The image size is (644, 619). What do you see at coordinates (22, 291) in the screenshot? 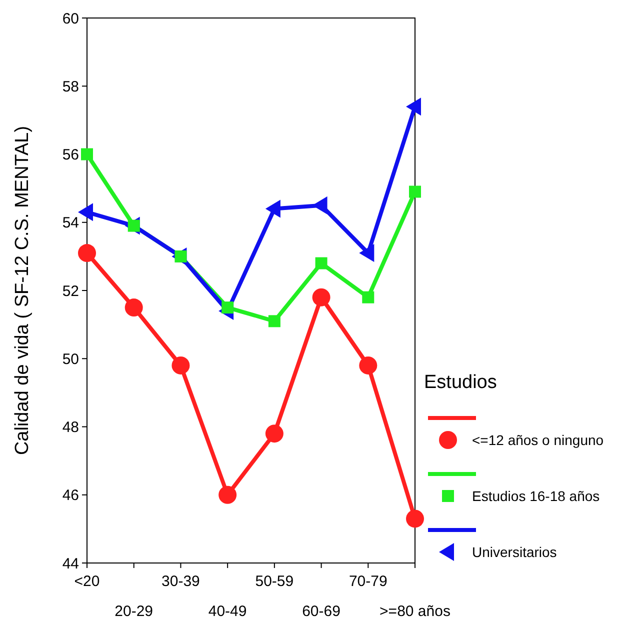
I see `y-axis-title: Calidad de vida ( SF-12 C.S. MENTAL)` at bounding box center [22, 291].